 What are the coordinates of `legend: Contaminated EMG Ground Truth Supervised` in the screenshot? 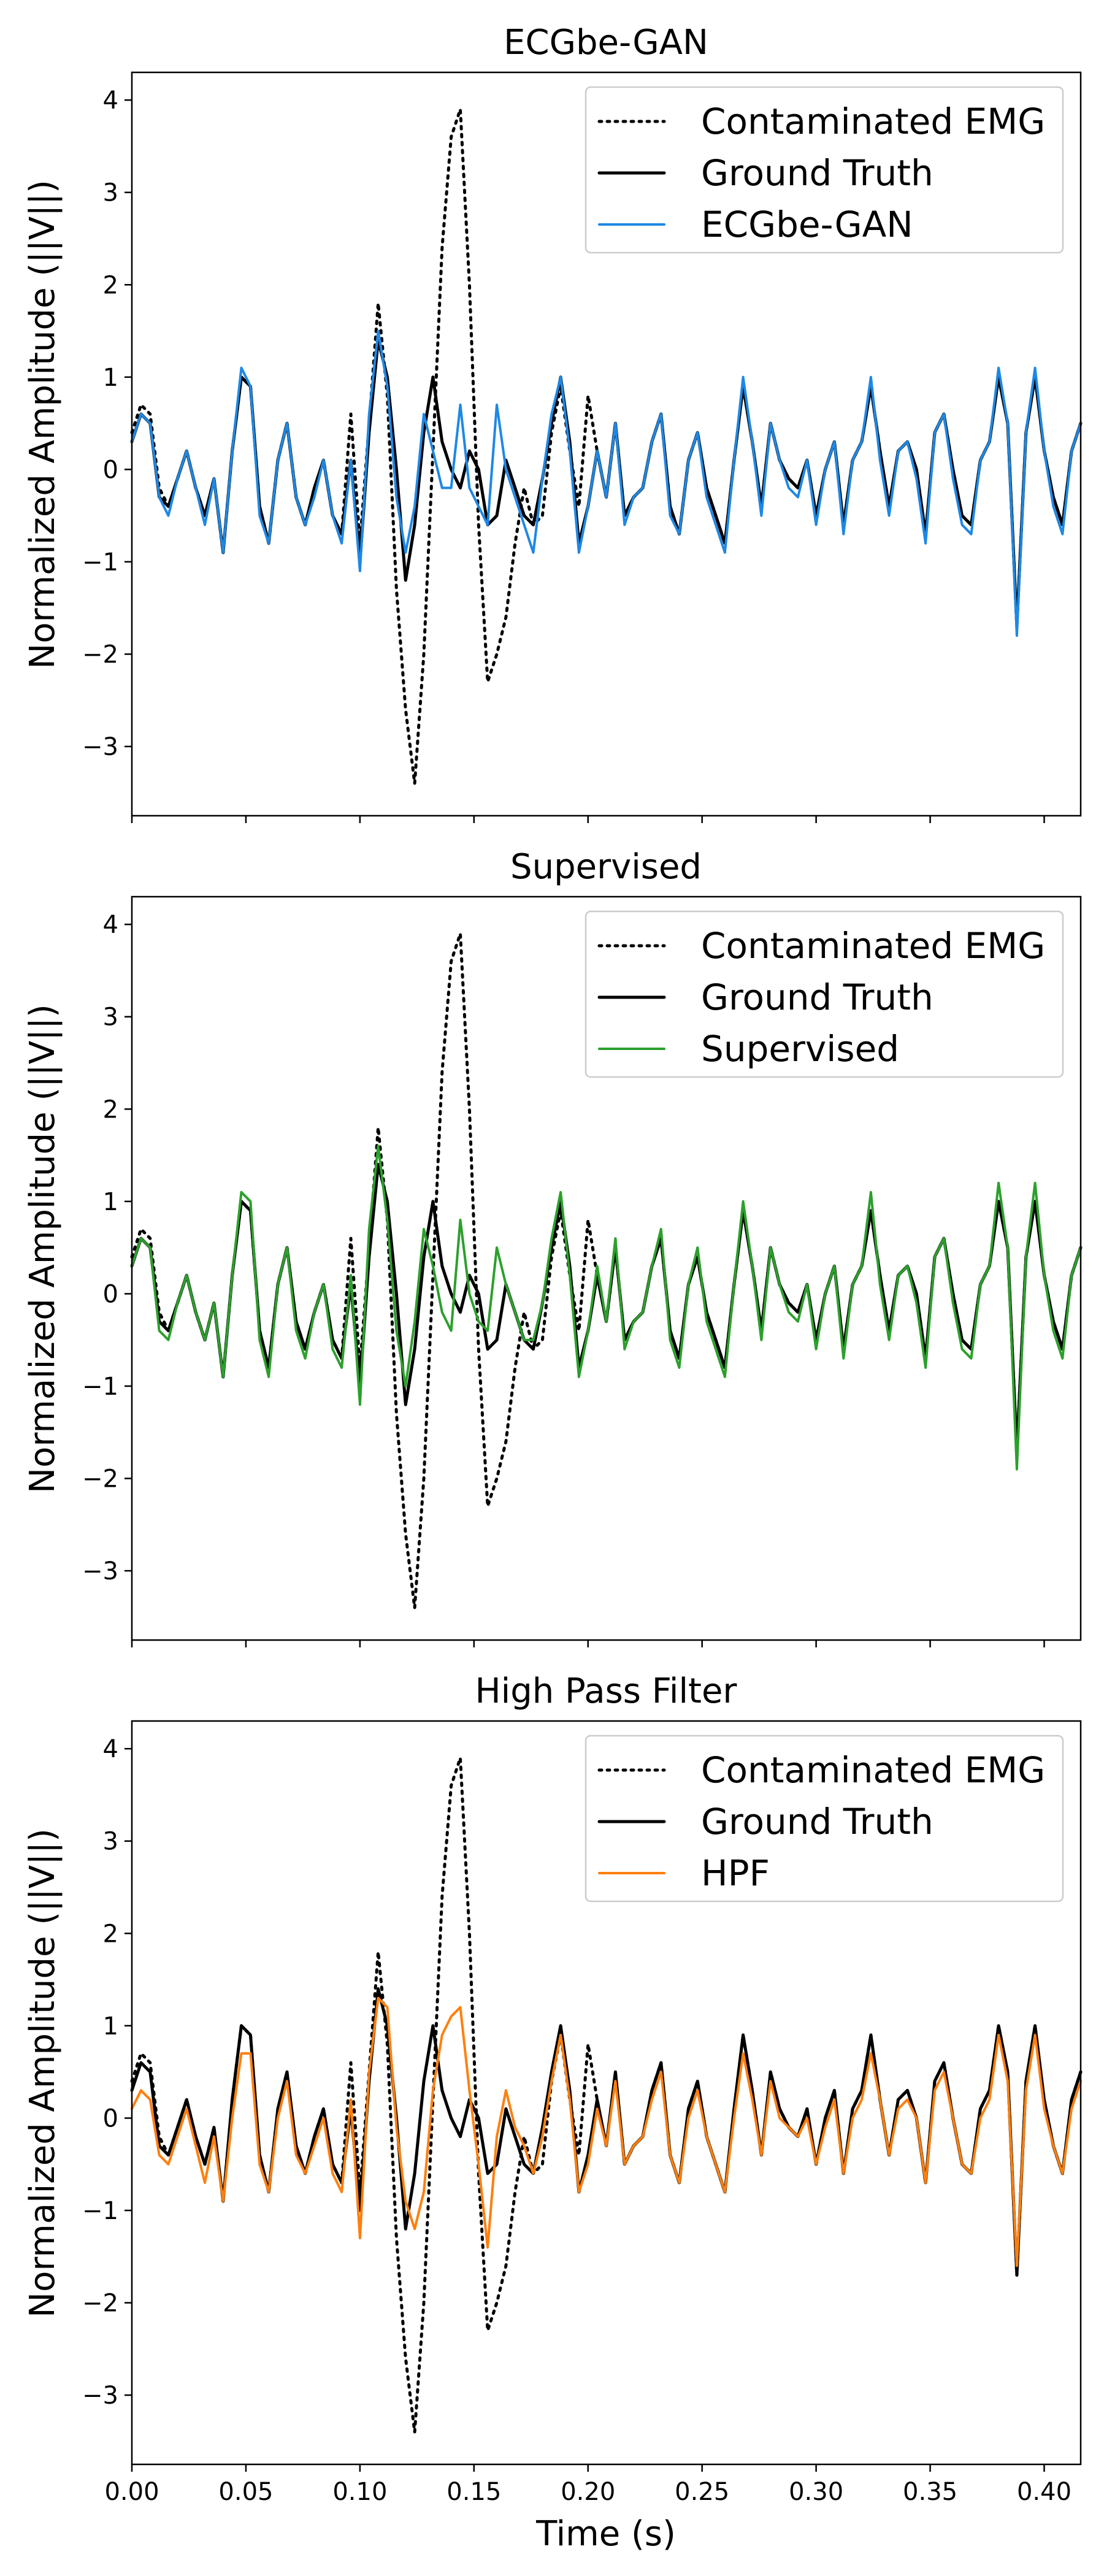 It's located at (824, 994).